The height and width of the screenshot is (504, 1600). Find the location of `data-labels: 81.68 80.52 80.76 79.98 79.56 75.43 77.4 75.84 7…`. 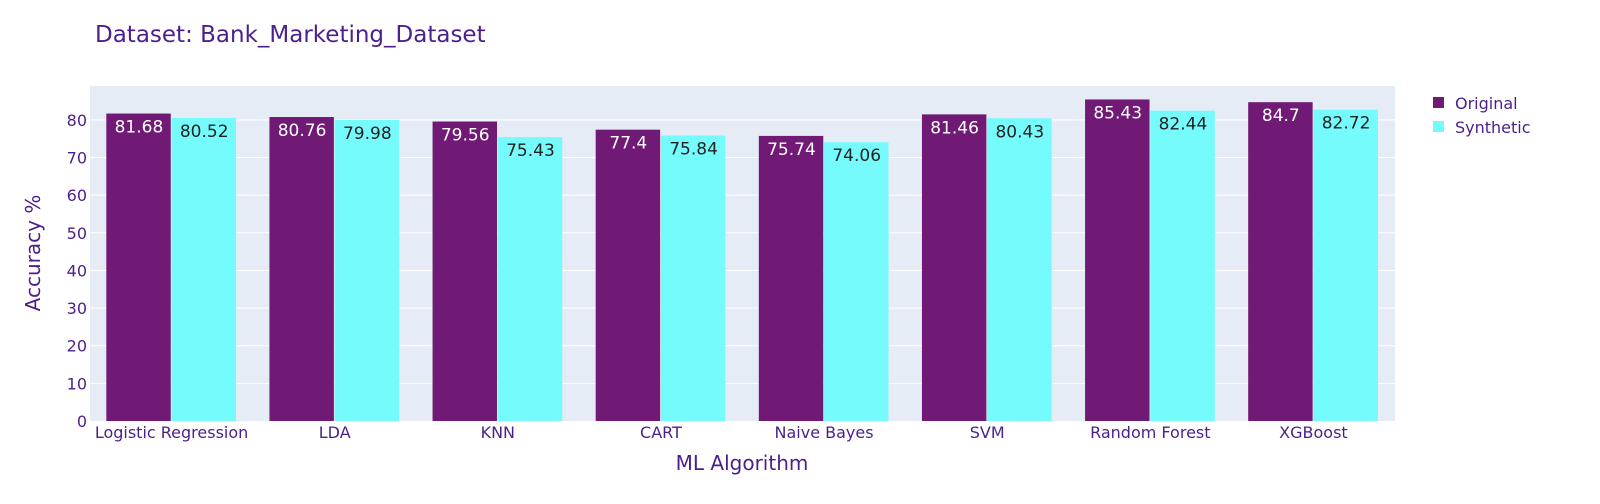

data-labels: 81.68 80.52 80.76 79.98 79.56 75.43 77.4 75.84 7… is located at coordinates (743, 134).